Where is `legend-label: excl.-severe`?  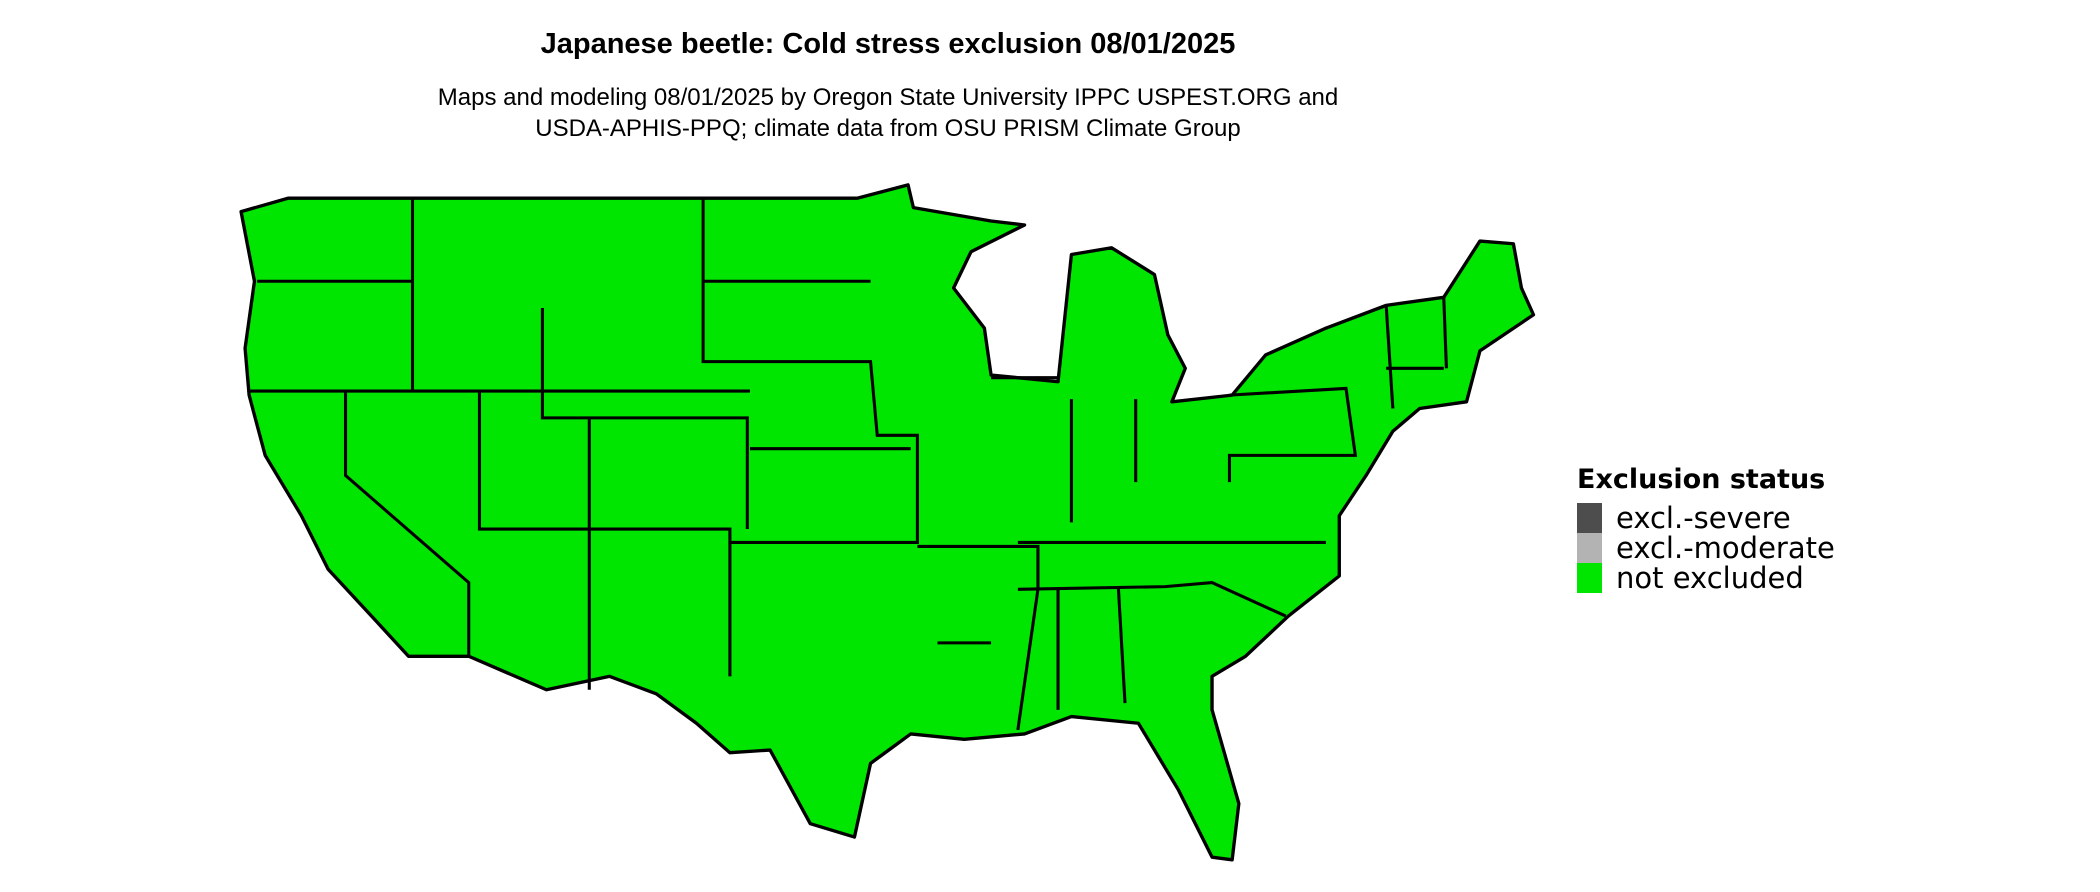 legend-label: excl.-severe is located at coordinates (1703, 518).